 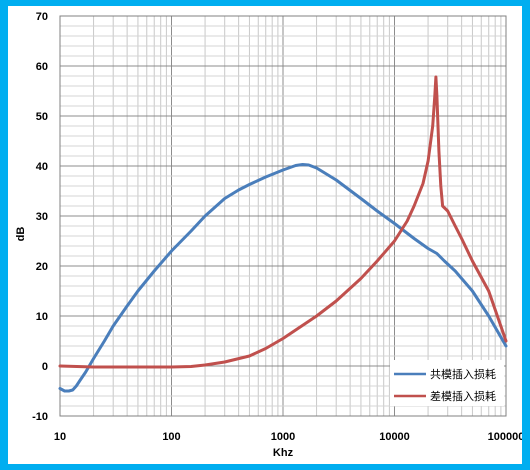 What do you see at coordinates (463, 396) in the screenshot?
I see `legend-label-differential-mode: 差模插入损耗` at bounding box center [463, 396].